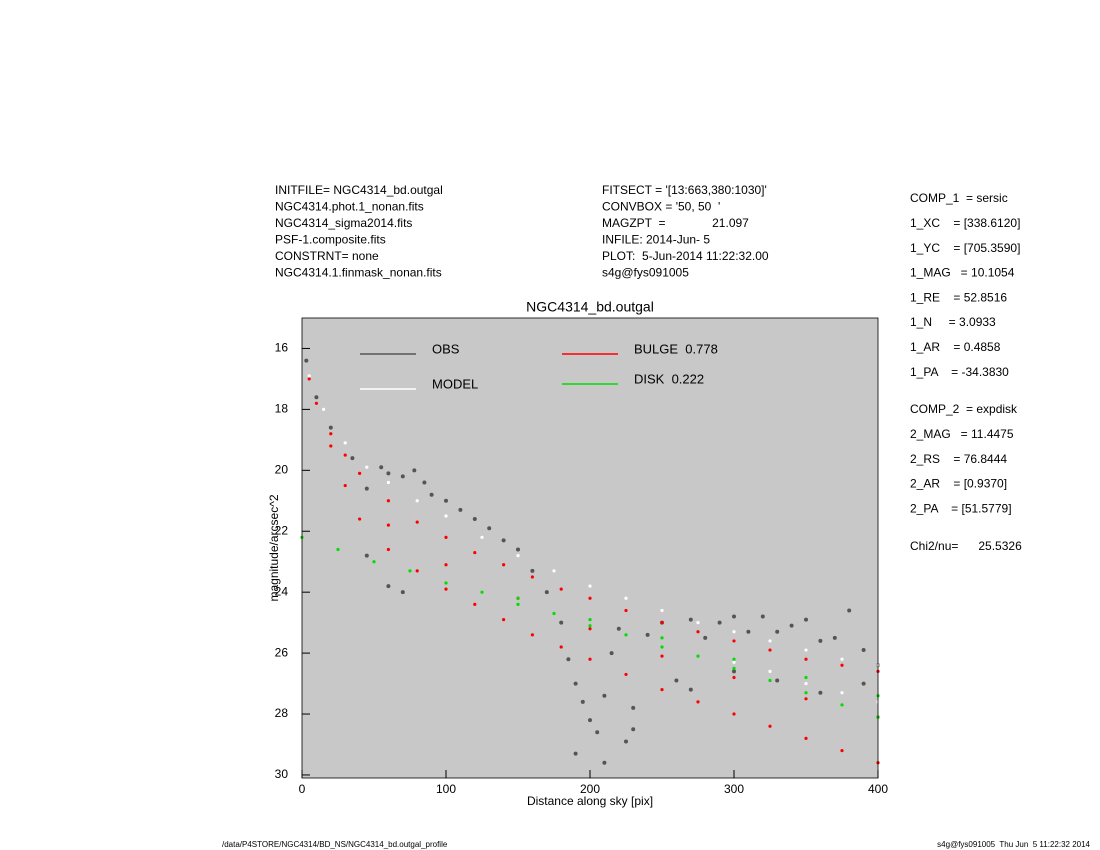 The width and height of the screenshot is (1100, 850). What do you see at coordinates (330, 240) in the screenshot?
I see `header-line: PSF-1.composite.fits` at bounding box center [330, 240].